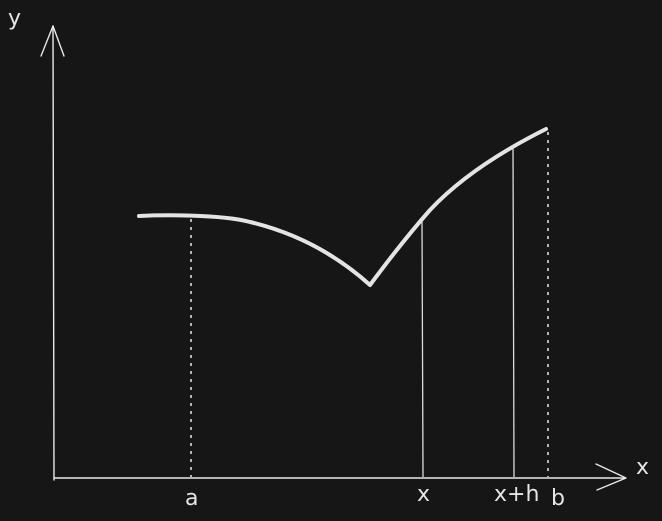 Image resolution: width=662 pixels, height=521 pixels. I want to click on tick-label-x-plus-h: x+h, so click(516, 494).